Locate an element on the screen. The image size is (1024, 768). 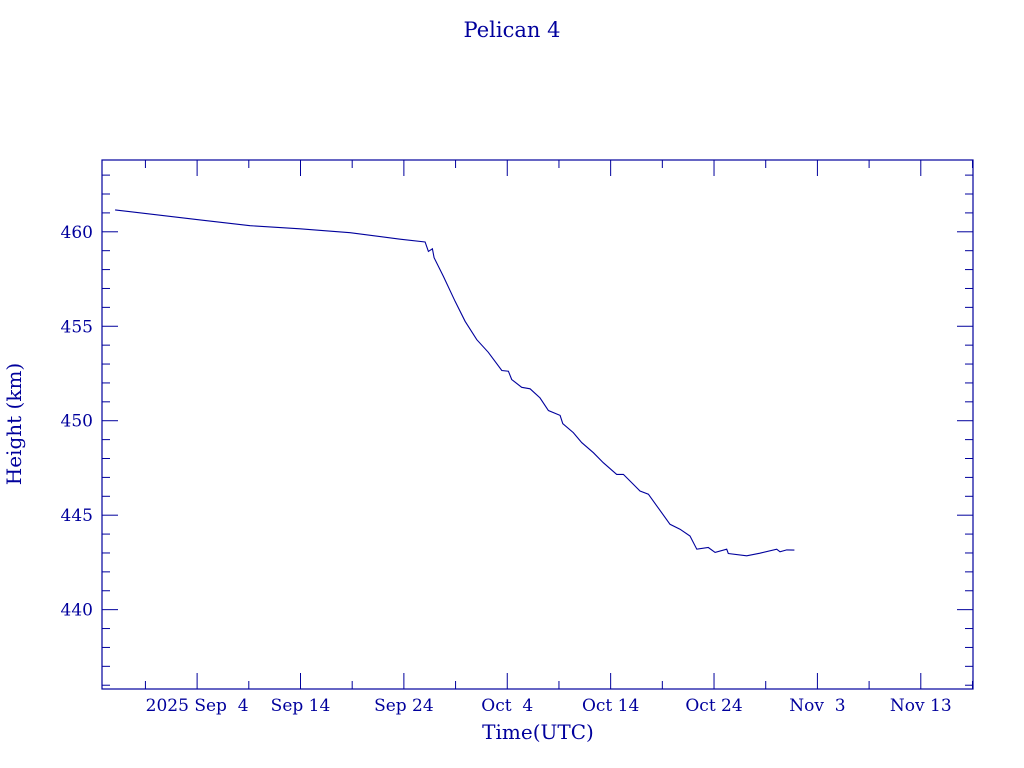
chart-title: Pelican 4 is located at coordinates (512, 30).